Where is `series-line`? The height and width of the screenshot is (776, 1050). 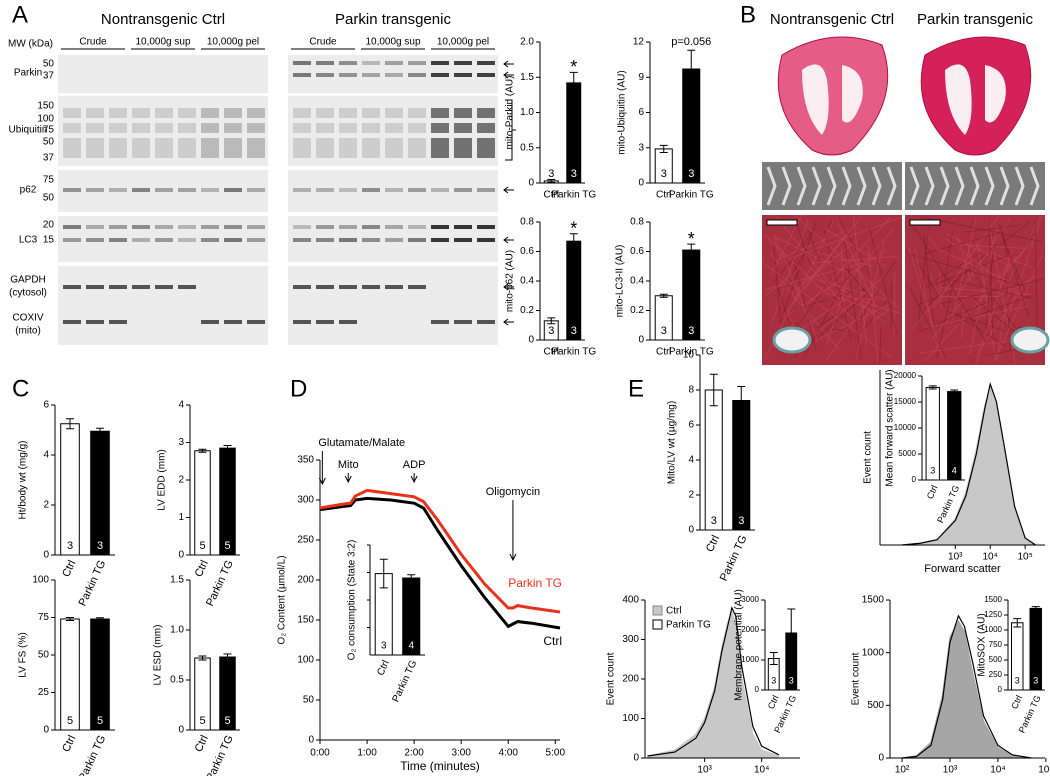
series-line is located at coordinates (440, 563).